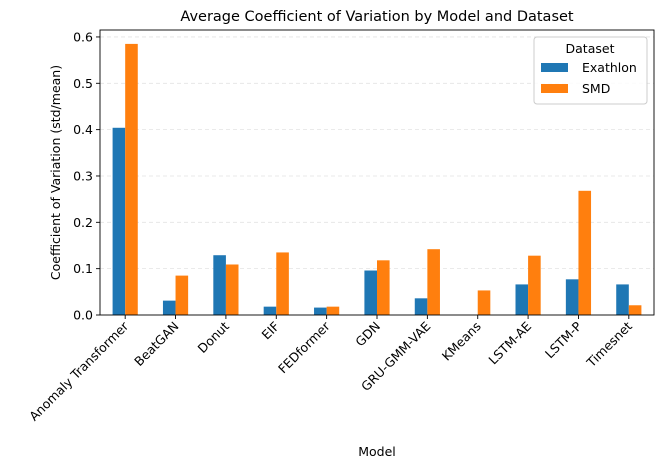 This screenshot has width=663, height=469. What do you see at coordinates (214, 337) in the screenshot?
I see `x-tick-label: Donut` at bounding box center [214, 337].